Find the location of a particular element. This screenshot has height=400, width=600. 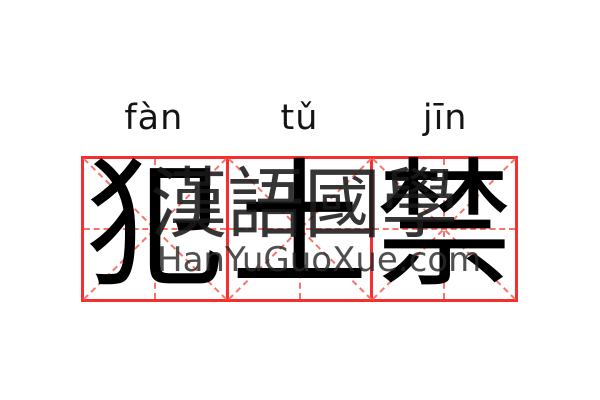

pinyin-row: fàn tǔ jīn is located at coordinates (299, 116).